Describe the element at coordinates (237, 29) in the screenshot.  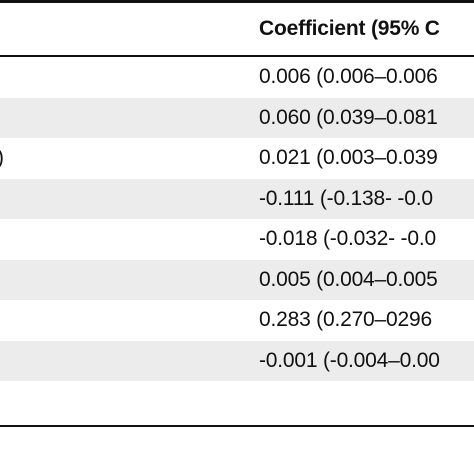
I see `table-header: Coefficient (95% C` at that location.